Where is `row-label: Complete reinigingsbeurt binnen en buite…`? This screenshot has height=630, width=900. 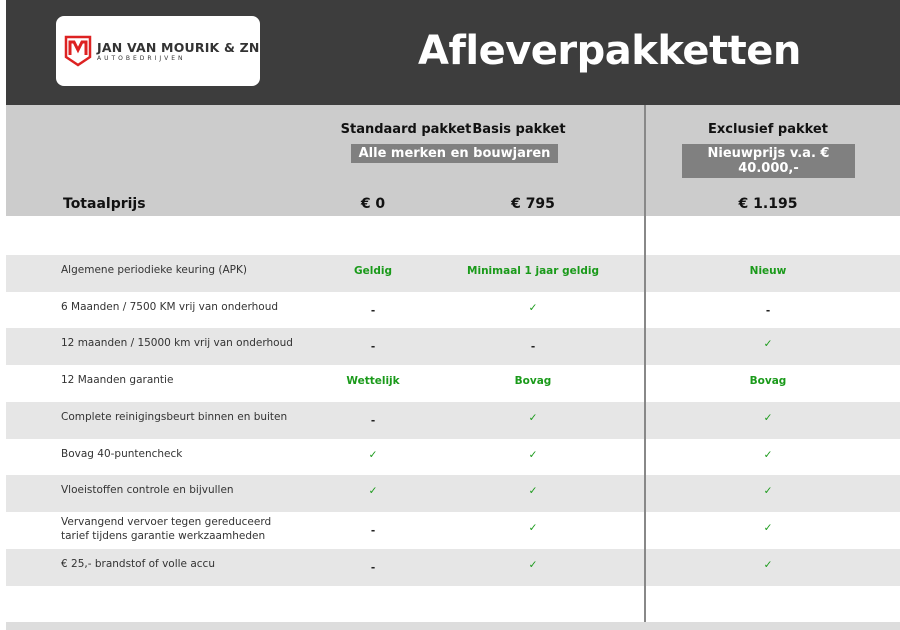
row-label: Complete reinigingsbeurt binnen en buite… is located at coordinates (174, 416).